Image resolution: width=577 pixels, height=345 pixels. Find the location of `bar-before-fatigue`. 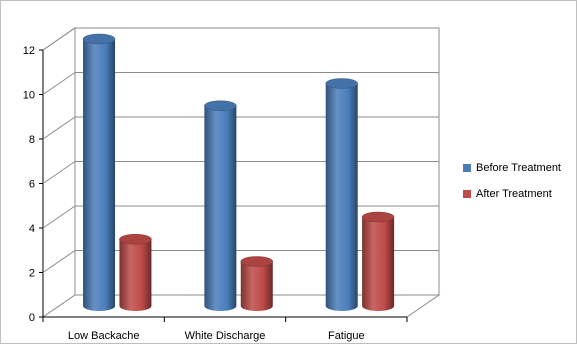

bar-before-fatigue is located at coordinates (341, 194).